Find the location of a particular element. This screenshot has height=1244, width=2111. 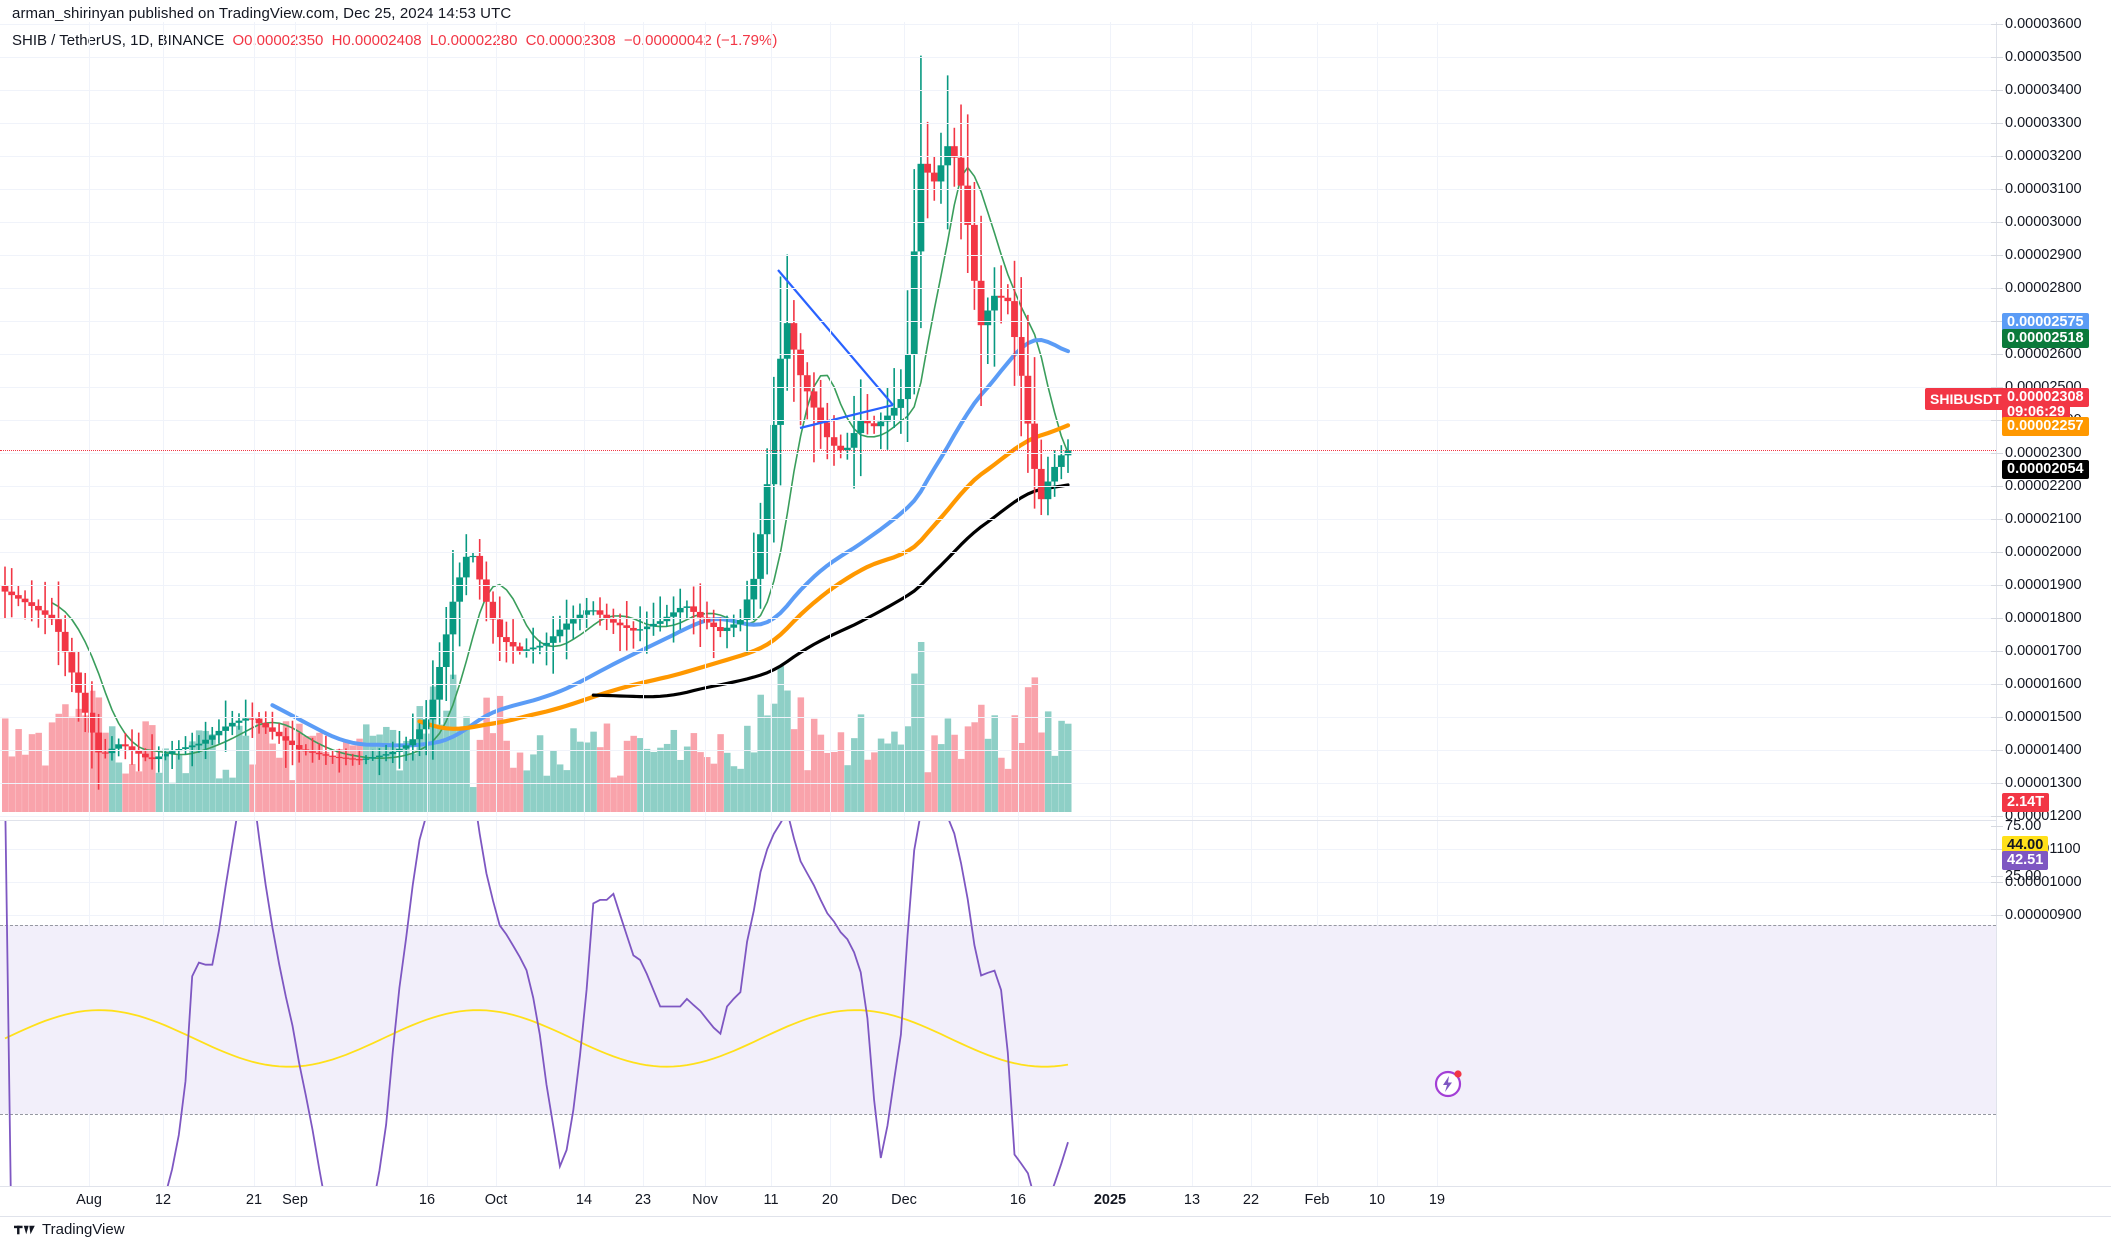

rsi-value-badge: 42.51 is located at coordinates (2025, 860).